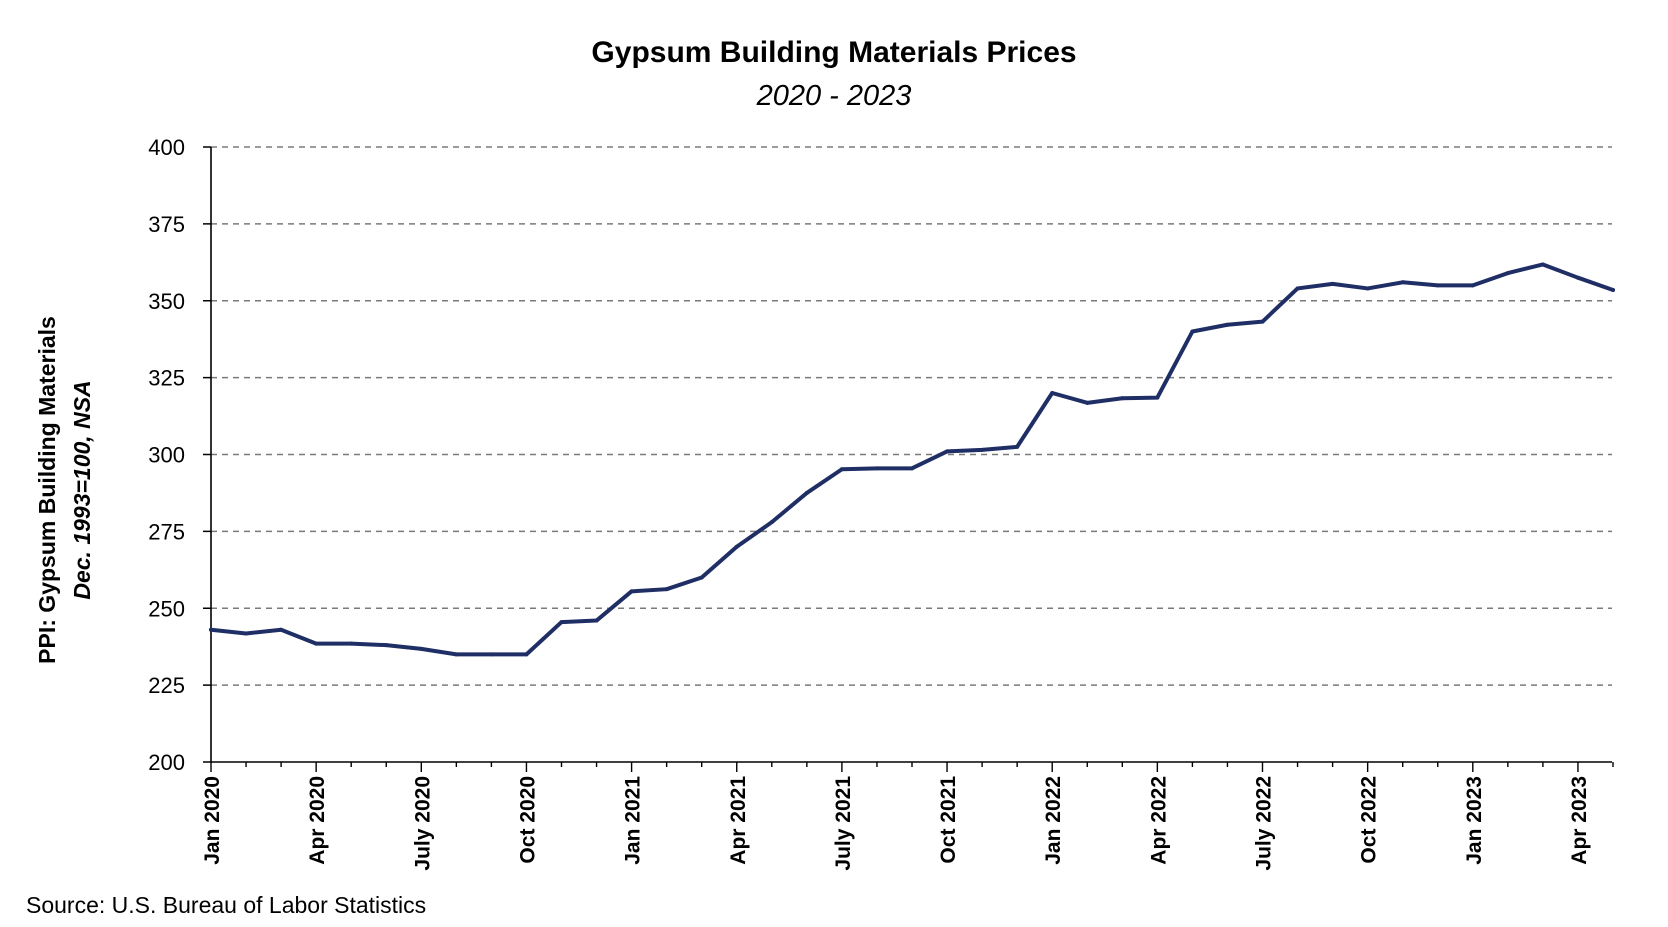  What do you see at coordinates (47, 490) in the screenshot?
I see `y-axis-label: PPI: Gypsum Building Materials` at bounding box center [47, 490].